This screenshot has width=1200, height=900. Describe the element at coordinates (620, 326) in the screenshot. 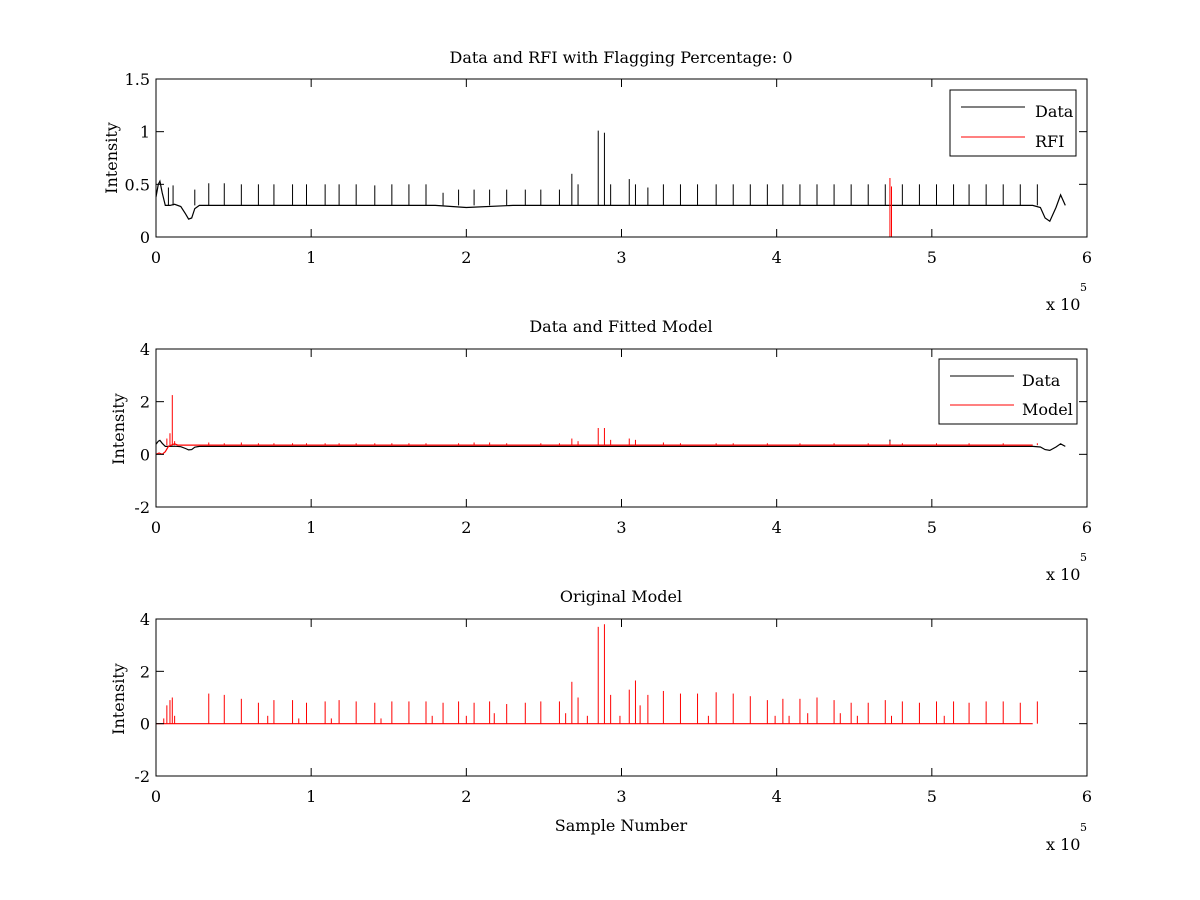

I see `plot-title: Data and Fitted Model` at that location.